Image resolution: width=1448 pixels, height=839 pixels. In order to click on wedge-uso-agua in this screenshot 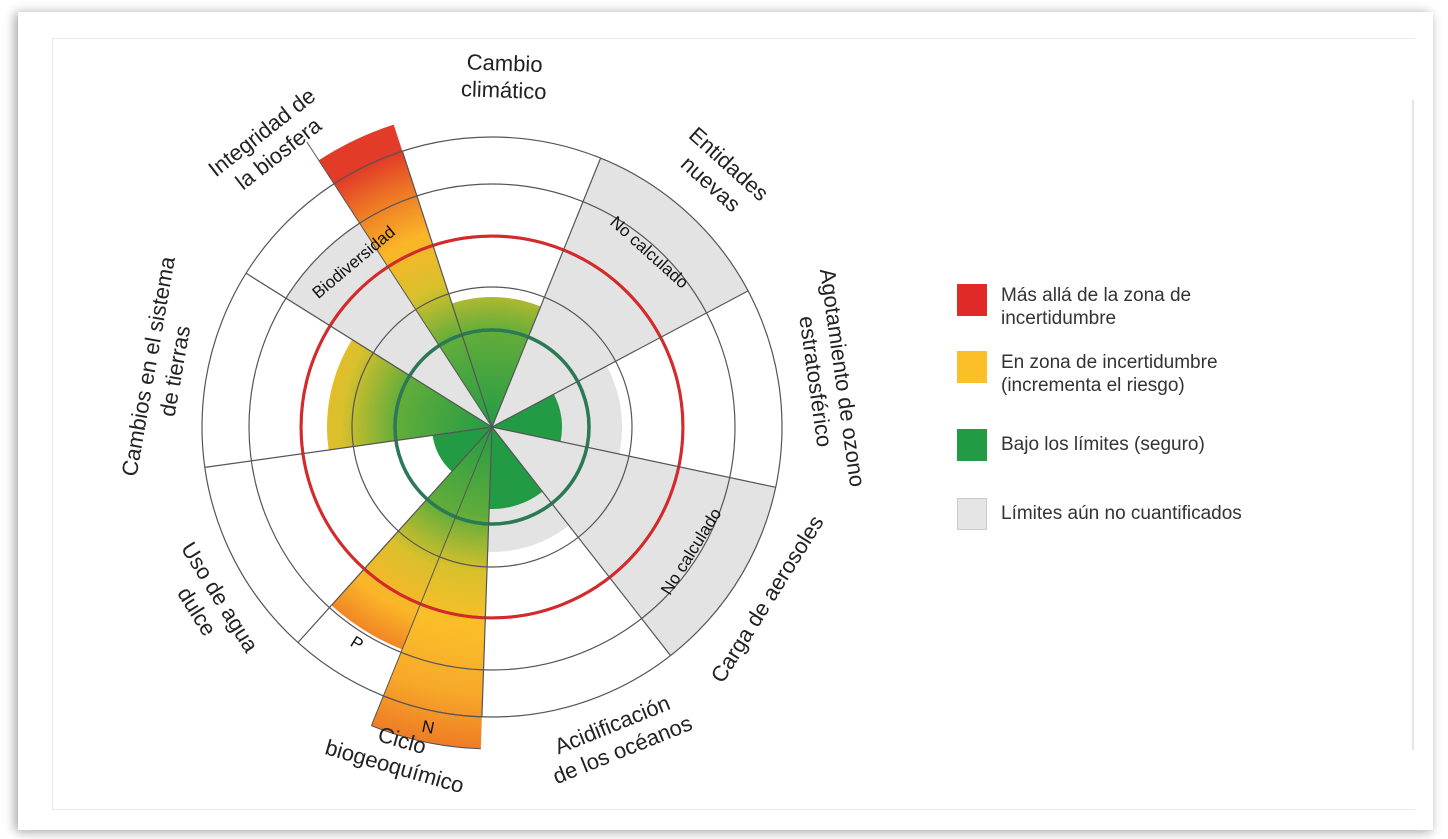, I will do `click(462, 449)`.